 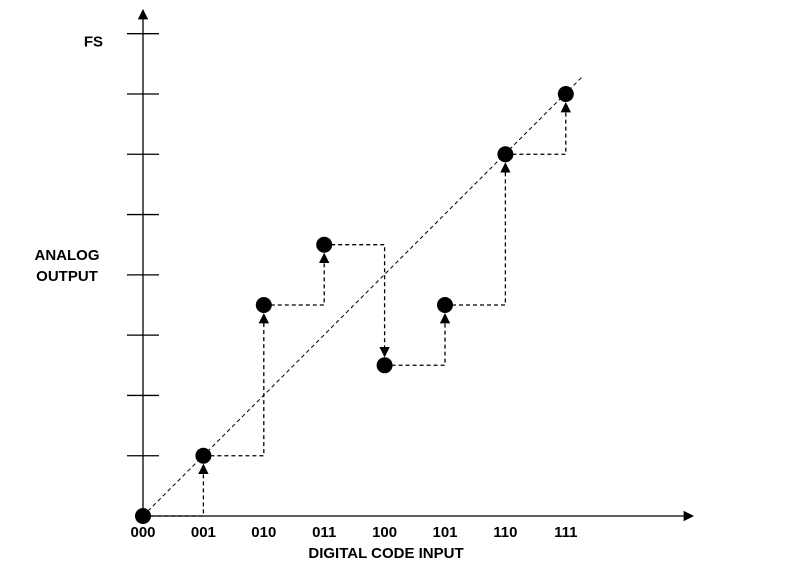 I want to click on x-tick-label: 000, so click(x=142, y=532).